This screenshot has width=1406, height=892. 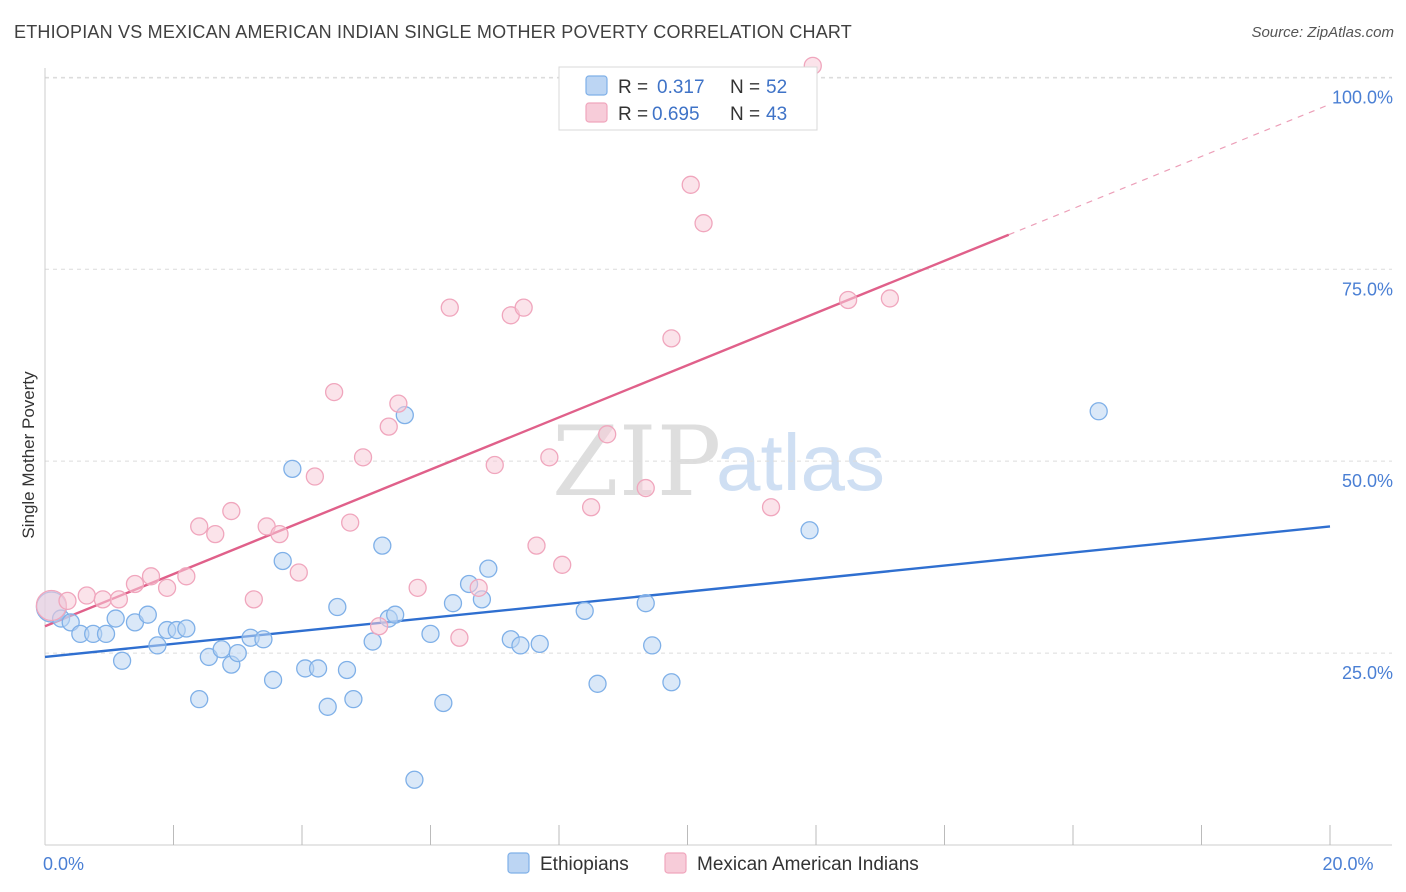 What do you see at coordinates (776, 87) in the screenshot?
I see `legend-n-value-1: 52` at bounding box center [776, 87].